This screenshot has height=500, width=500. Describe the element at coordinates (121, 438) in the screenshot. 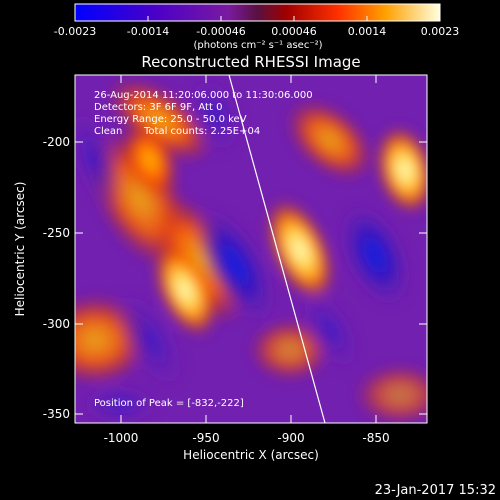

I see `x-tick-label: -1000` at that location.